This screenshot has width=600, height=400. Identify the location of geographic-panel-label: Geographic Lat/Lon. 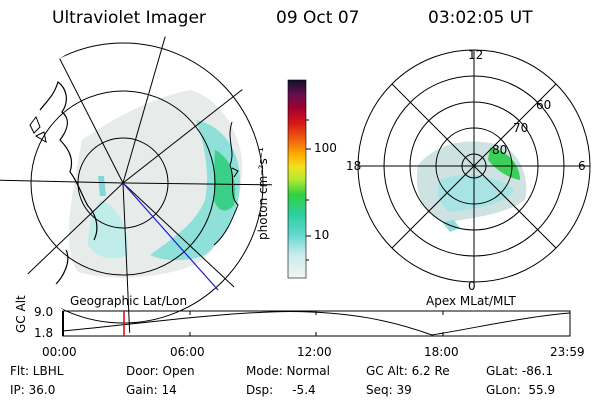
(129, 301).